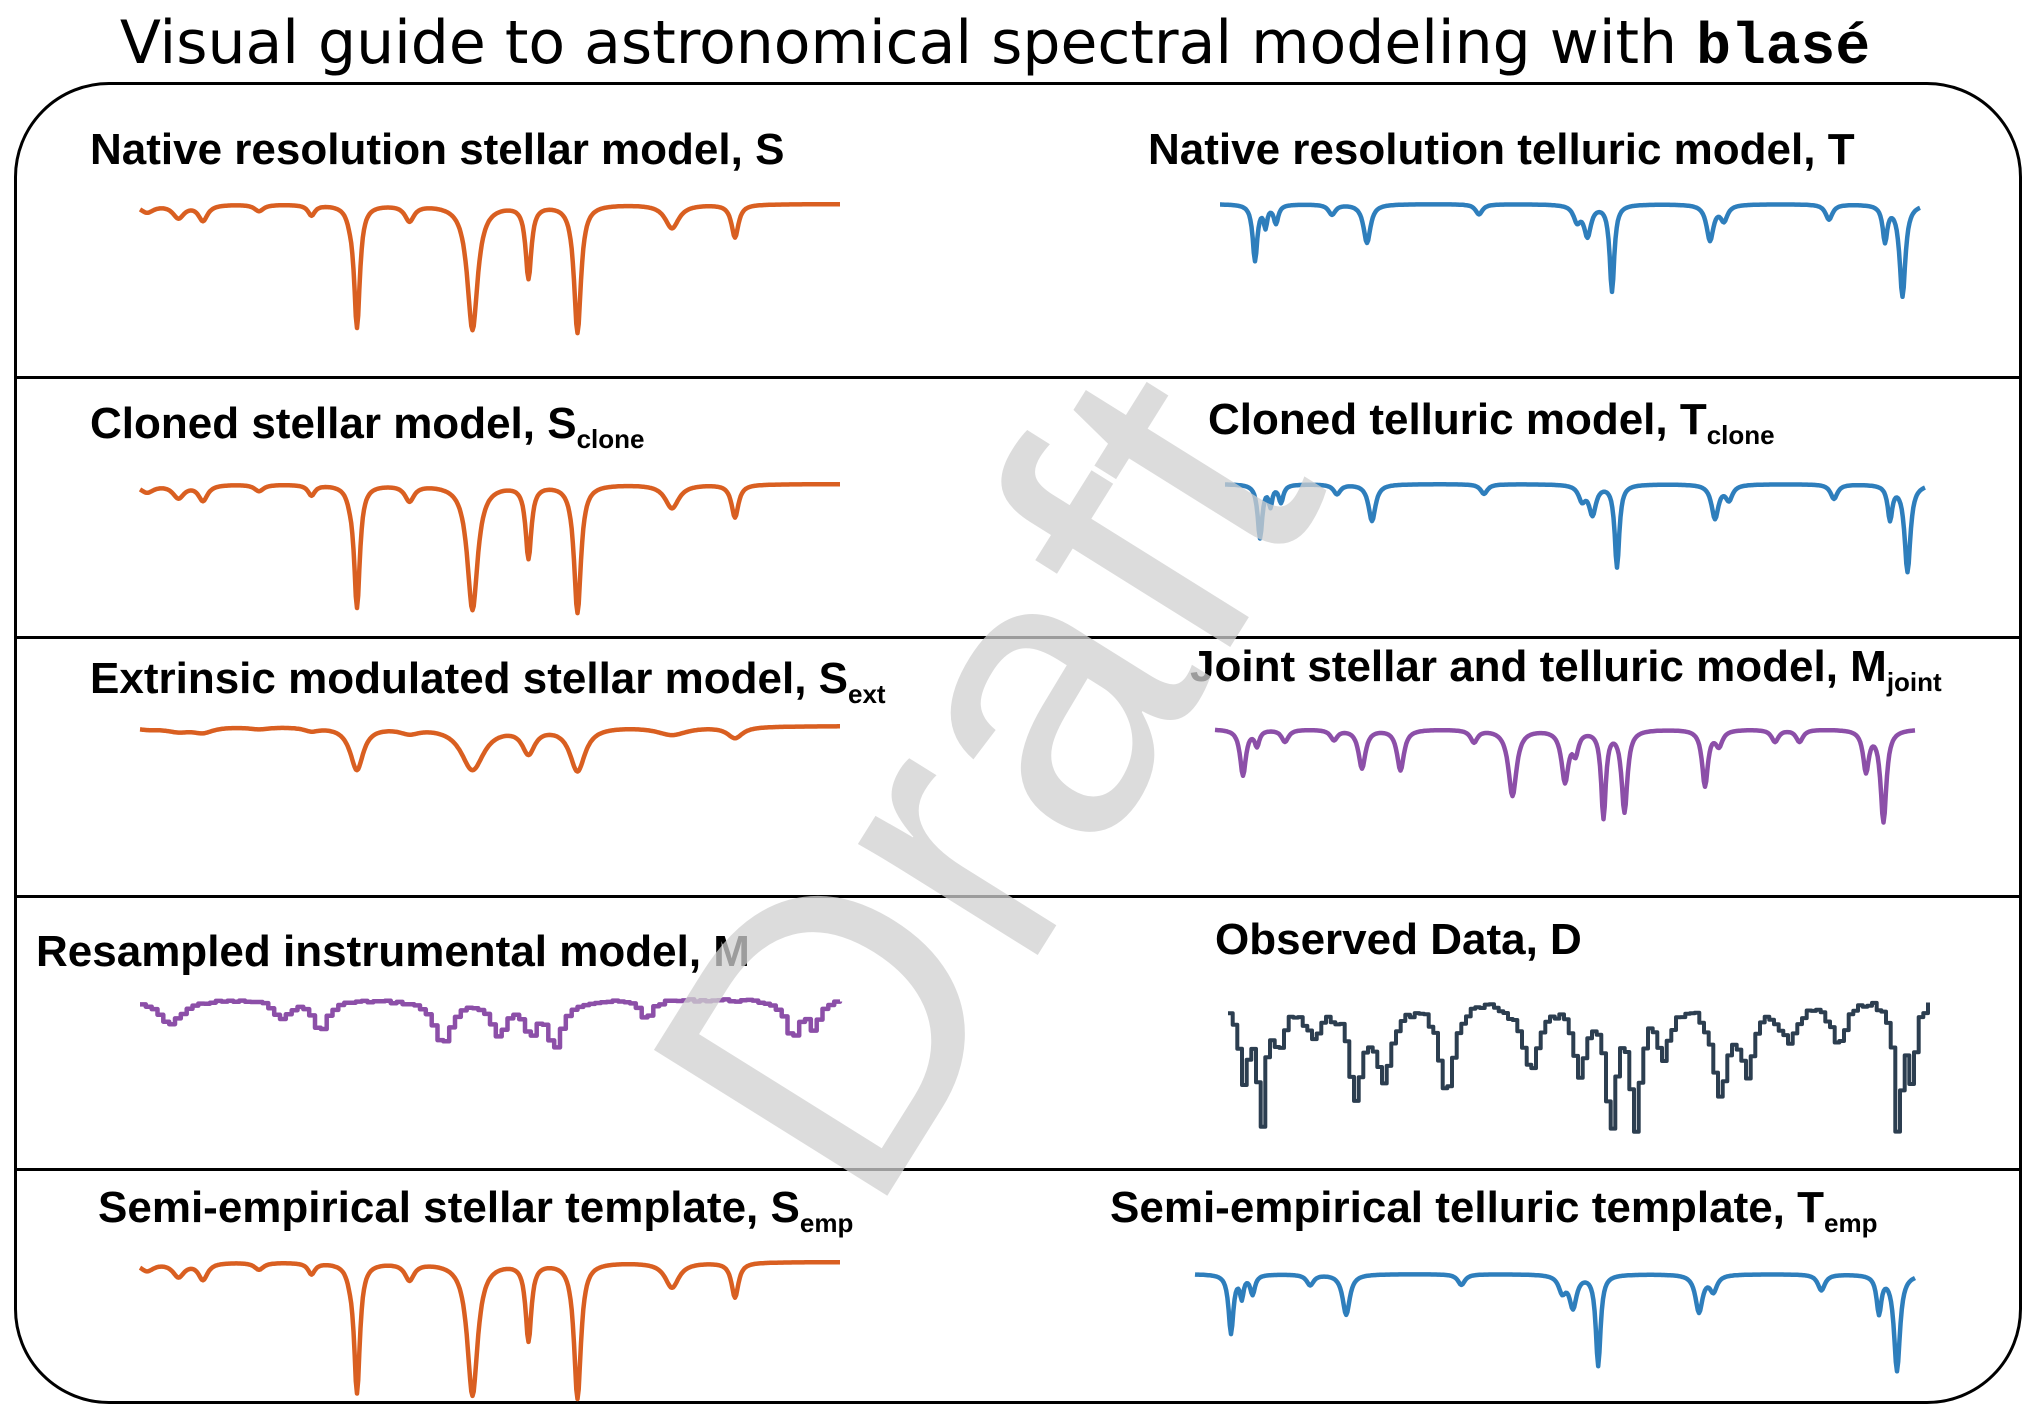 Image resolution: width=2035 pixels, height=1415 pixels. What do you see at coordinates (1491, 422) in the screenshot?
I see `panel-label-cloned-telluric: Cloned telluric model, Tclone` at bounding box center [1491, 422].